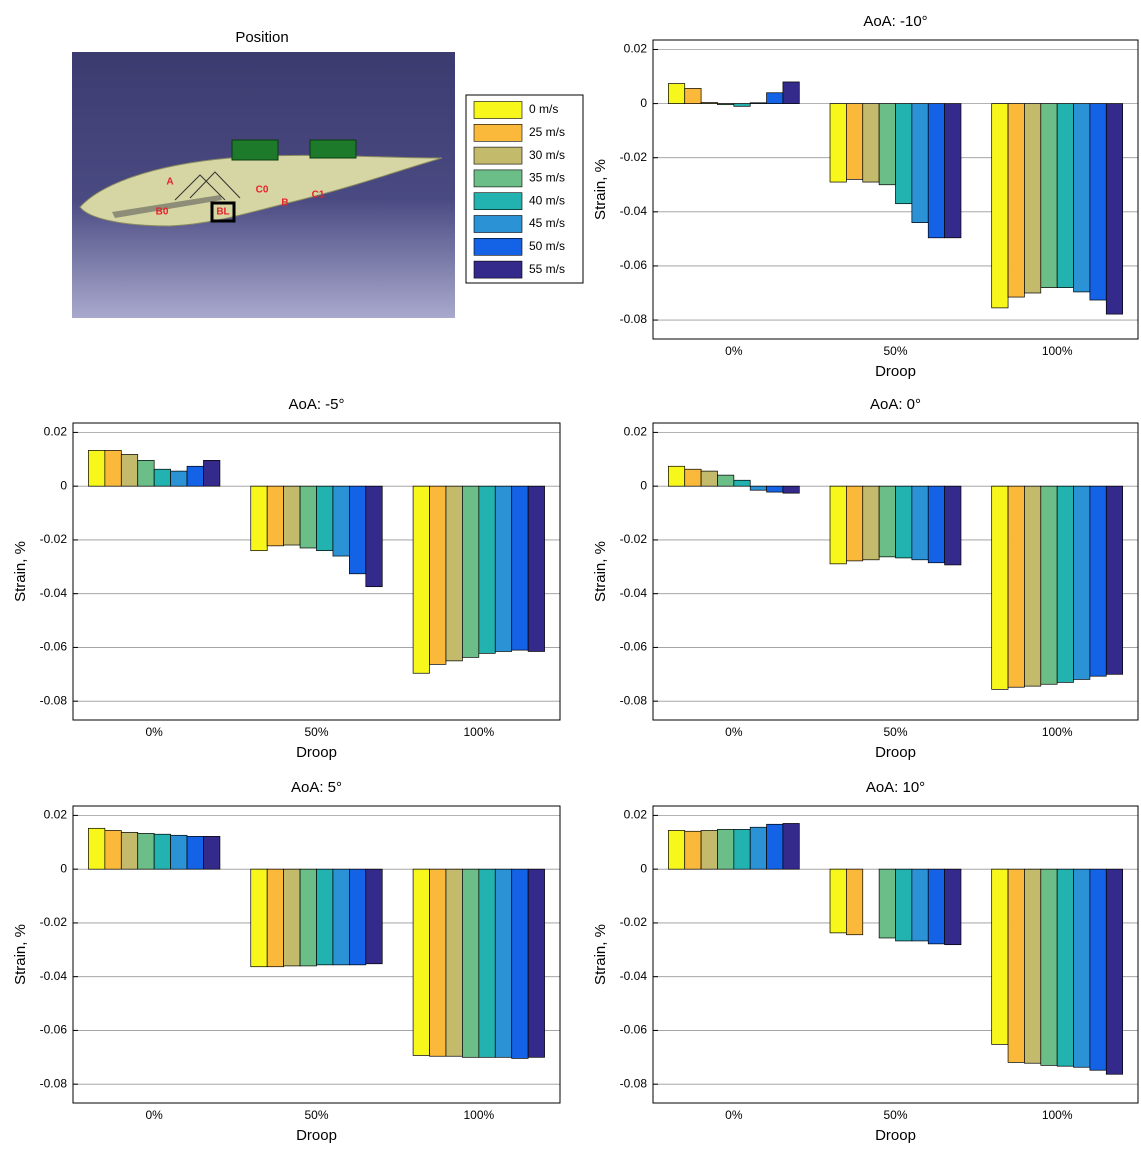  Describe the element at coordinates (547, 246) in the screenshot. I see `legend-label: 50 m/s` at that location.